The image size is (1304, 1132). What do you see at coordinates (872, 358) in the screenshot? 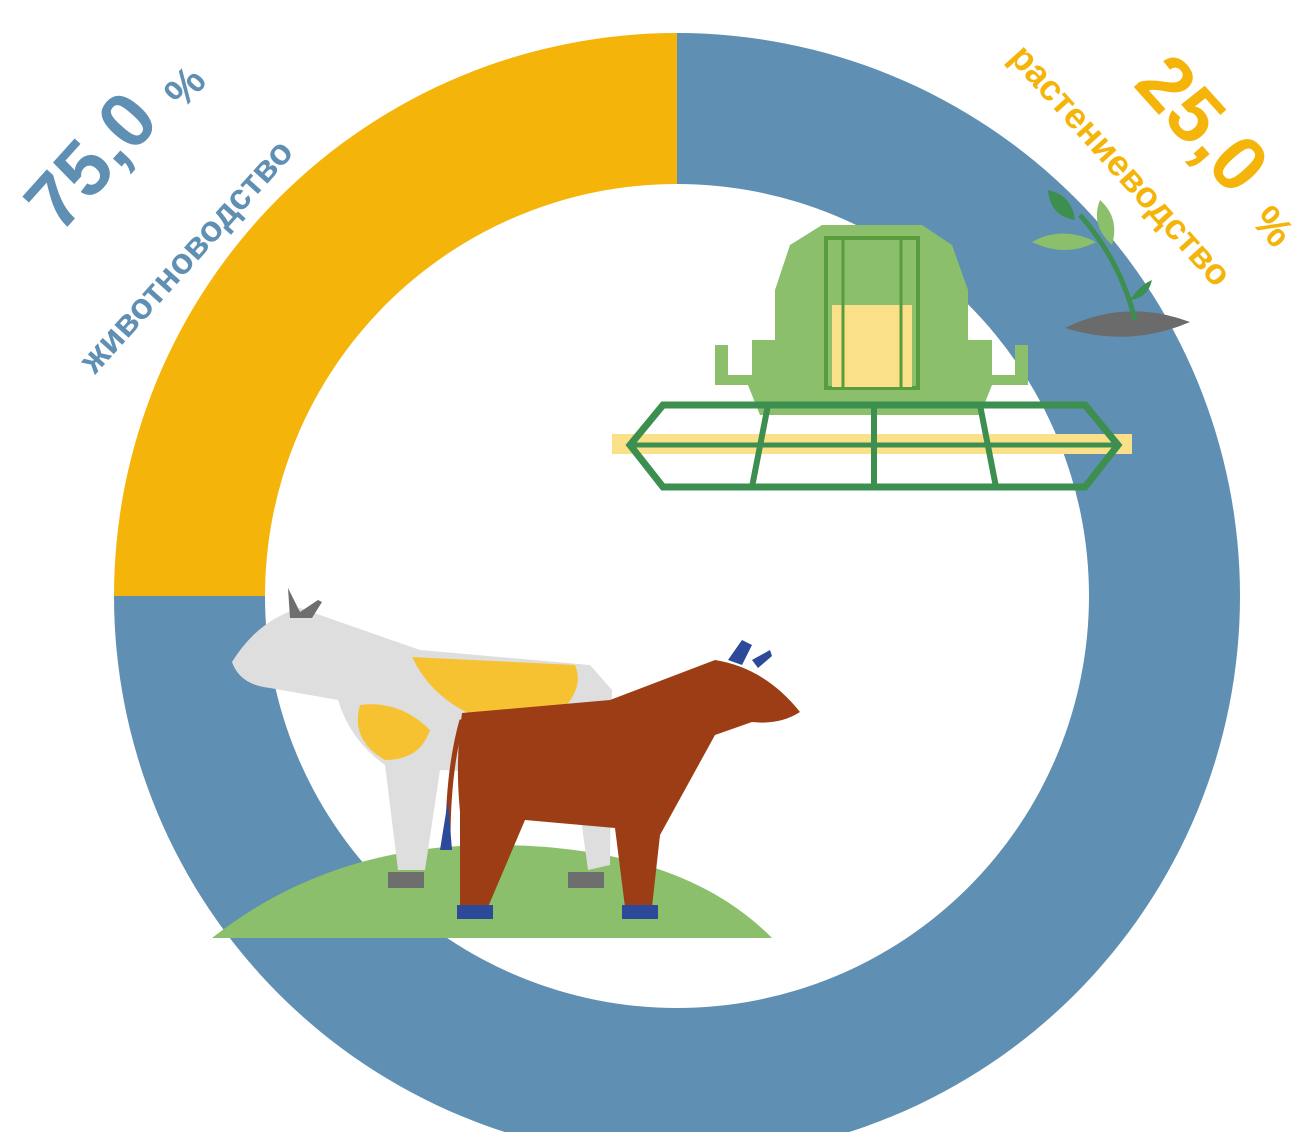
I see `combine-harvester-icon` at bounding box center [872, 358].